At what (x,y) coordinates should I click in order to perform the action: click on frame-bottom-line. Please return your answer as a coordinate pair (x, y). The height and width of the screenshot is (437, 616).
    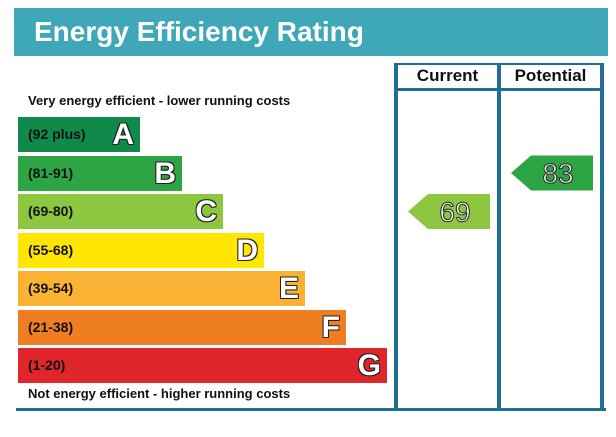
    Looking at the image, I should click on (311, 409).